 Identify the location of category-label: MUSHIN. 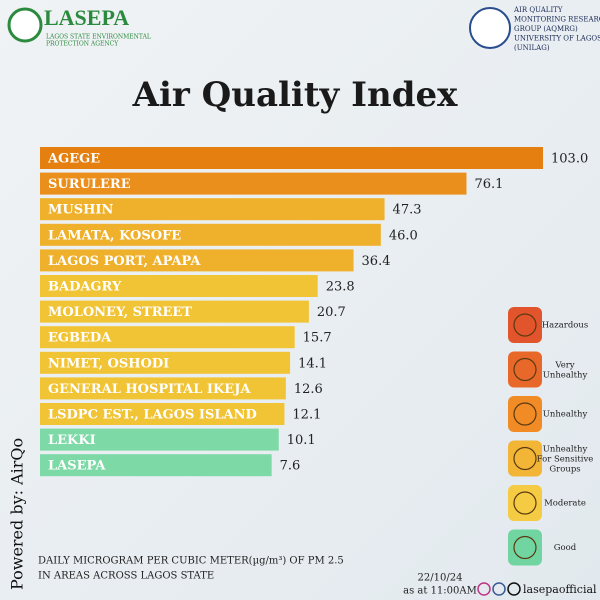
(80, 210).